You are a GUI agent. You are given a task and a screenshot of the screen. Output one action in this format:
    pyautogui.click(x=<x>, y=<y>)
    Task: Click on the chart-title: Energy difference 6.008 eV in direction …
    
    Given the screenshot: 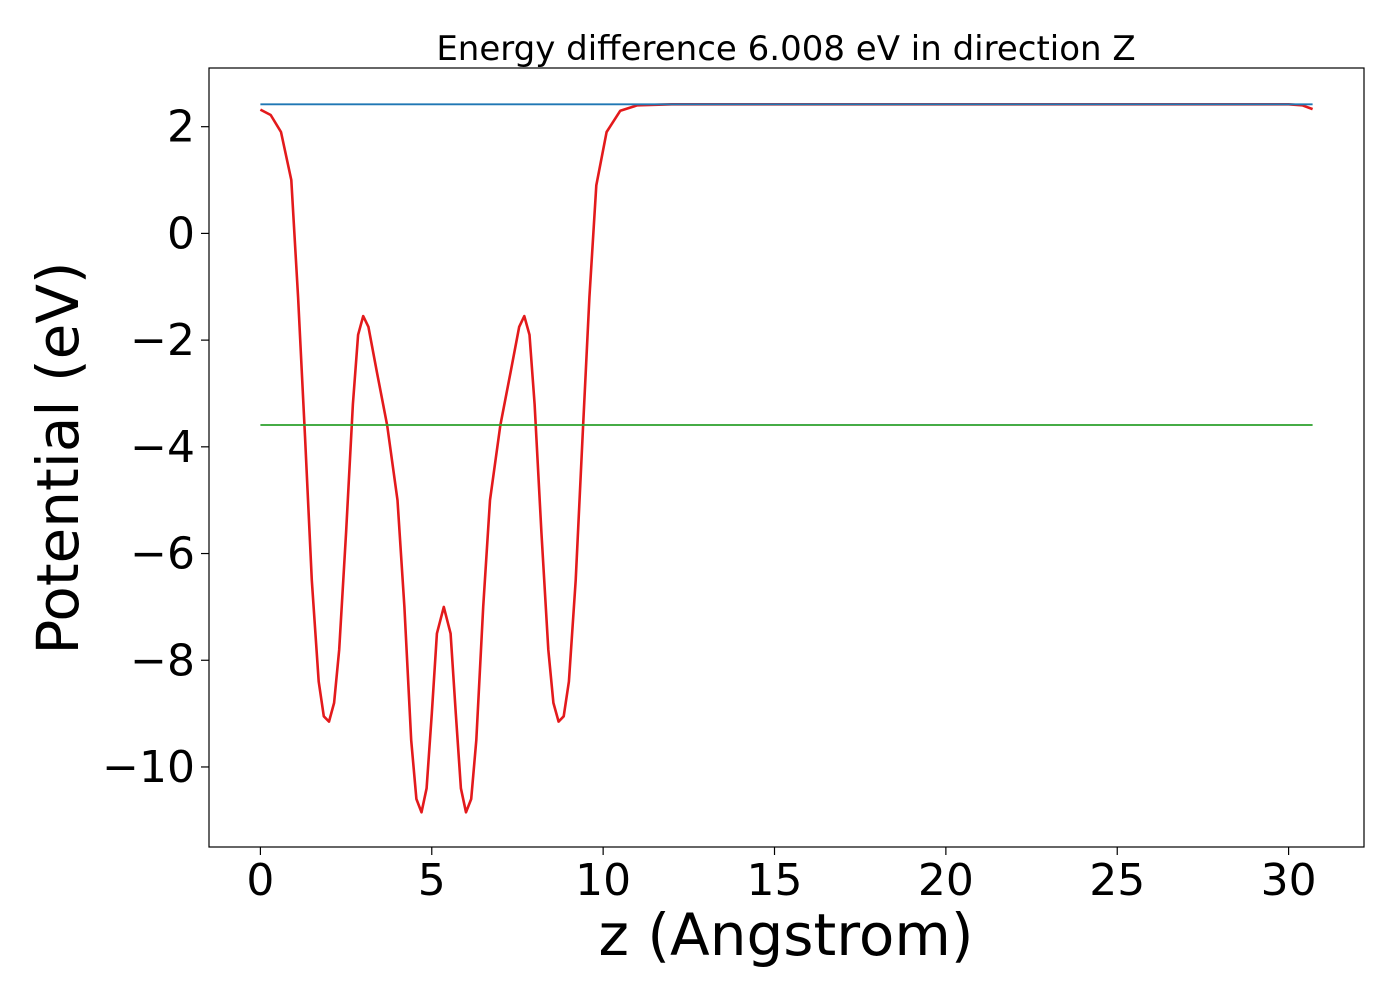 What is the action you would take?
    pyautogui.click(x=785, y=49)
    